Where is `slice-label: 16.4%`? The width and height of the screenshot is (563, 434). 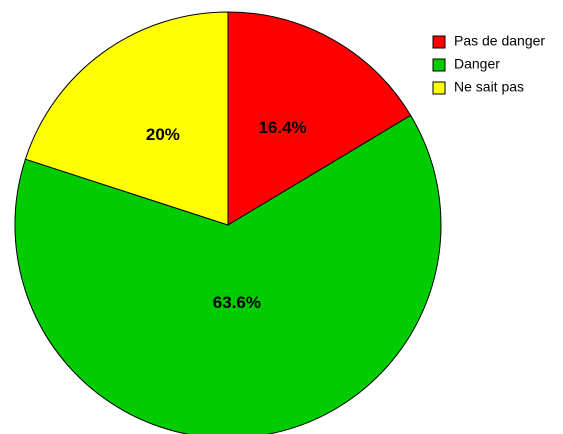 slice-label: 16.4% is located at coordinates (282, 127).